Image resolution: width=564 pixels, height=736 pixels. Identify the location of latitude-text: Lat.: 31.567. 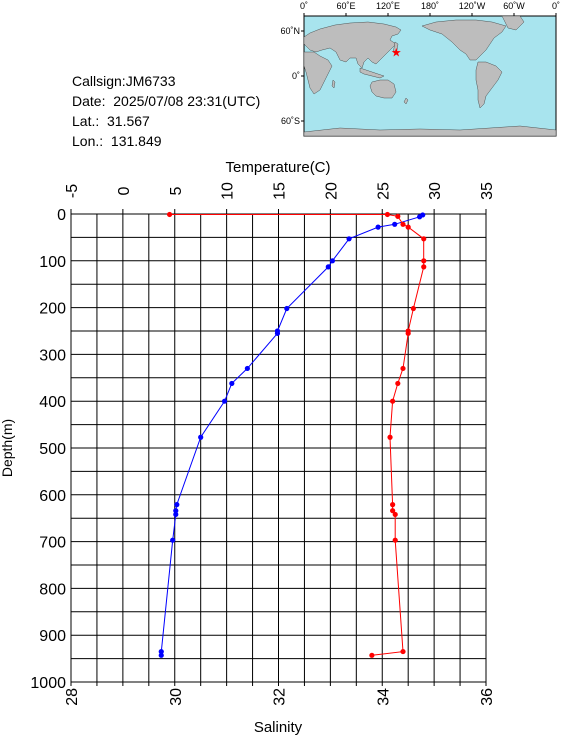
(111, 121).